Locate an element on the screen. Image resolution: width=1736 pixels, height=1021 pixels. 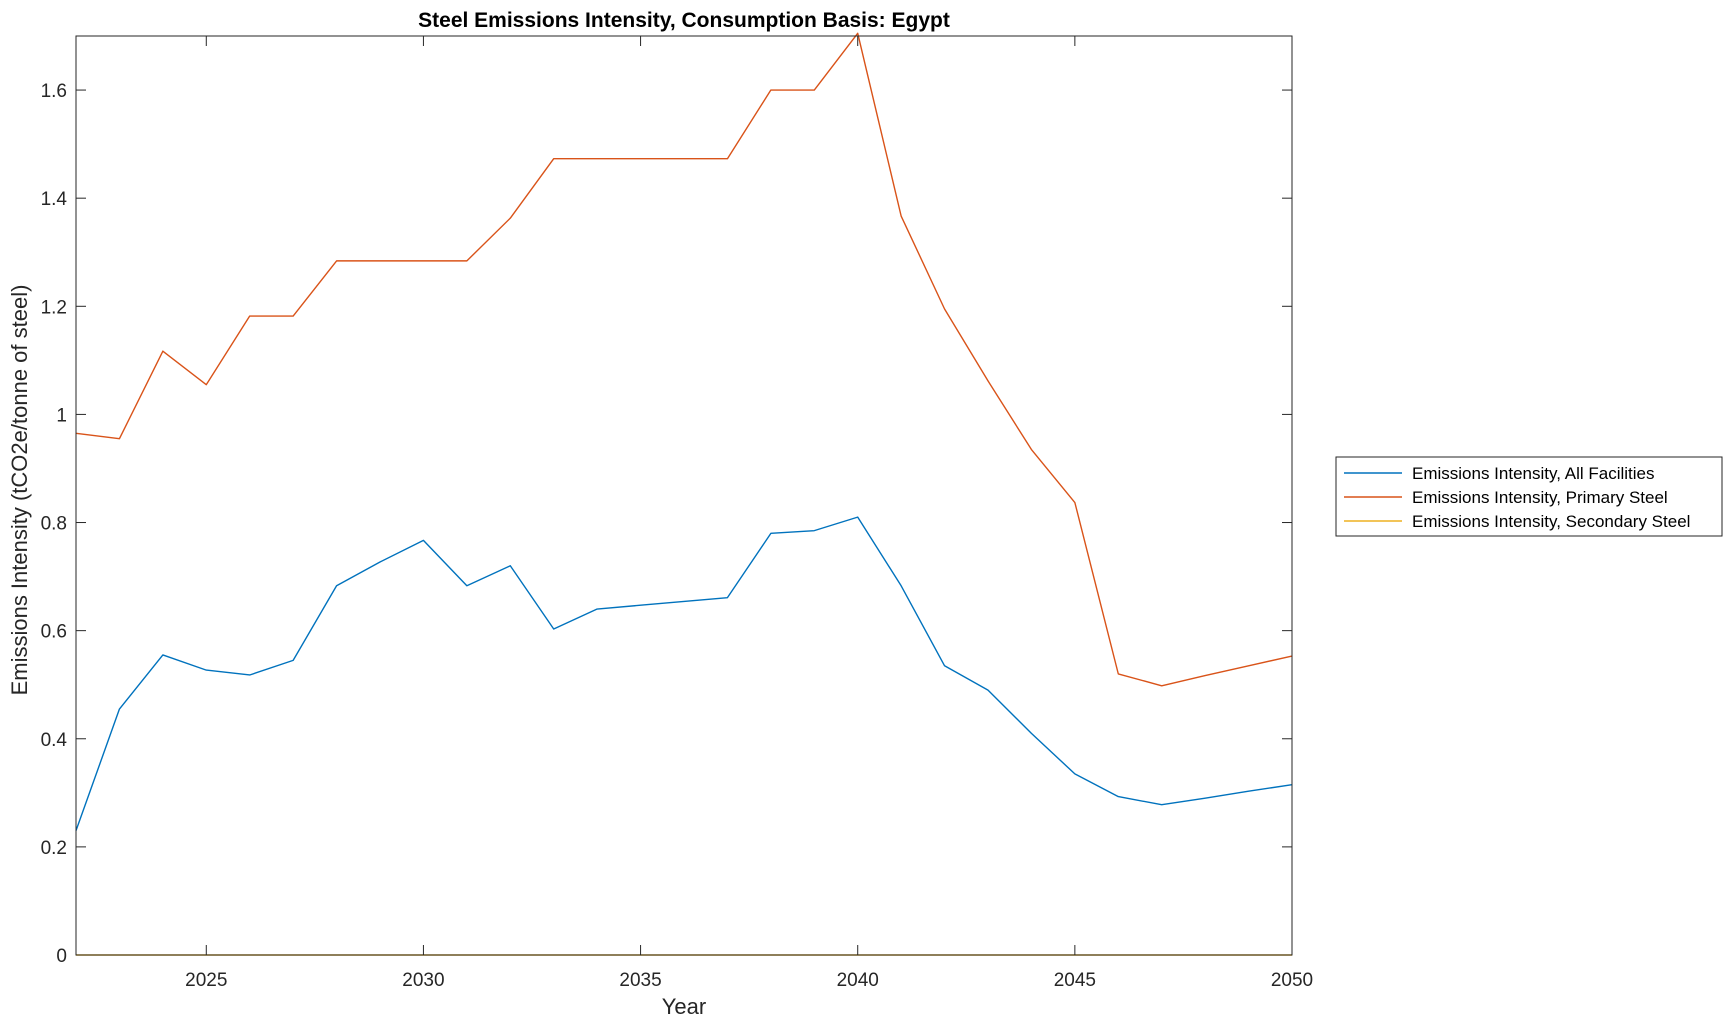
y-tick-label: 0.2 is located at coordinates (54, 848).